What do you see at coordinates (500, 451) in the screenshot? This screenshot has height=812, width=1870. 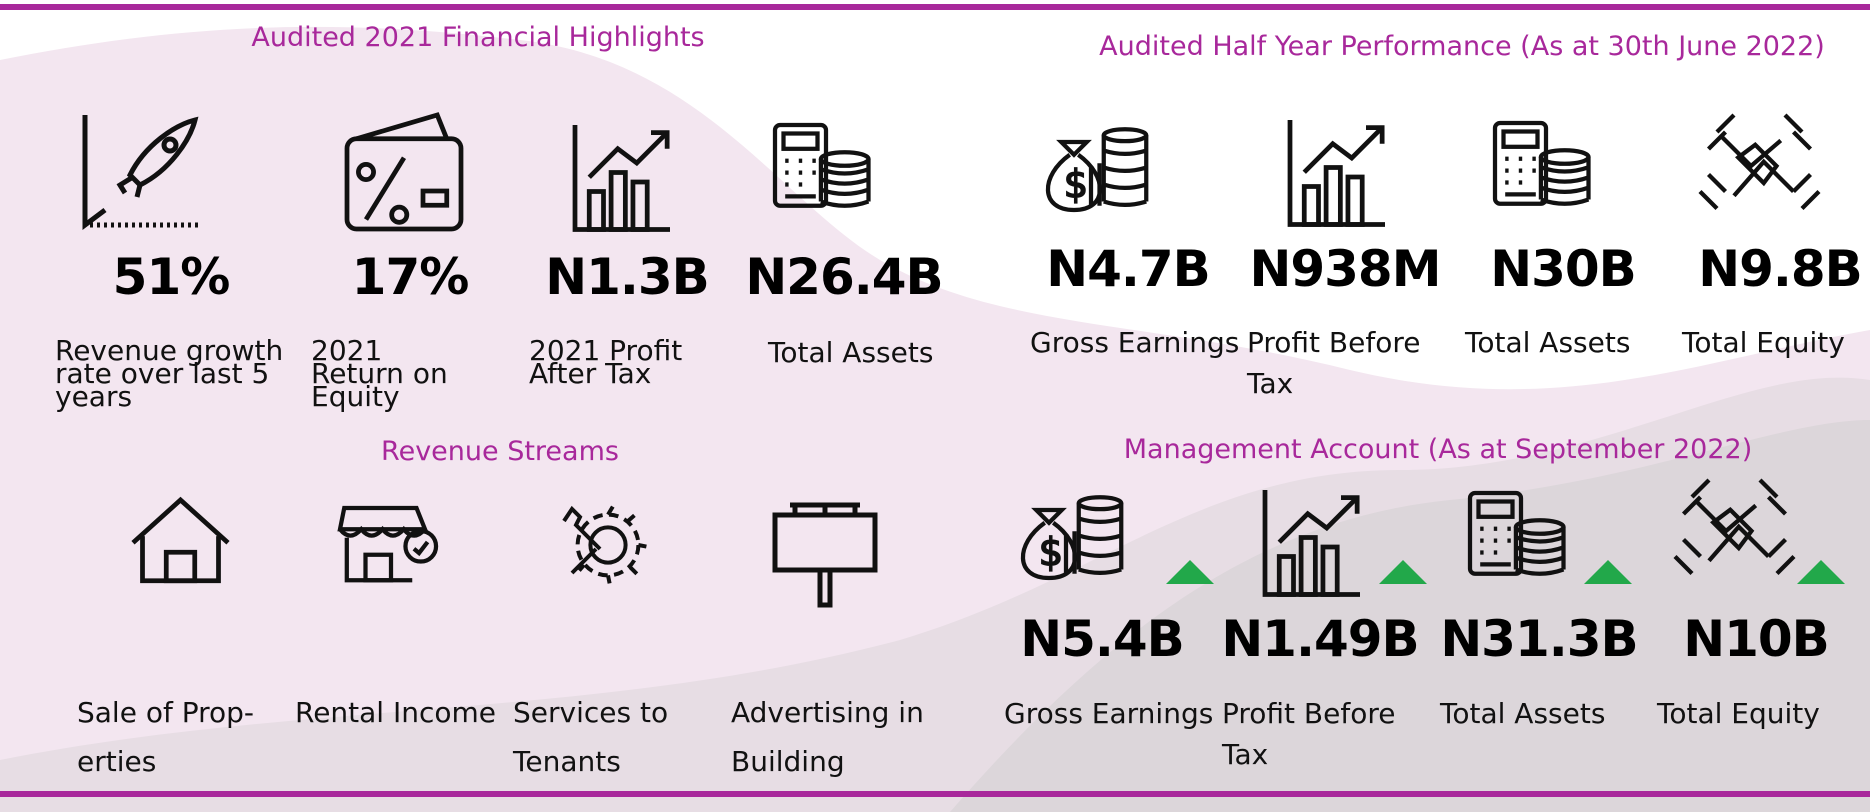 I see `section-title: Revenue Streams` at bounding box center [500, 451].